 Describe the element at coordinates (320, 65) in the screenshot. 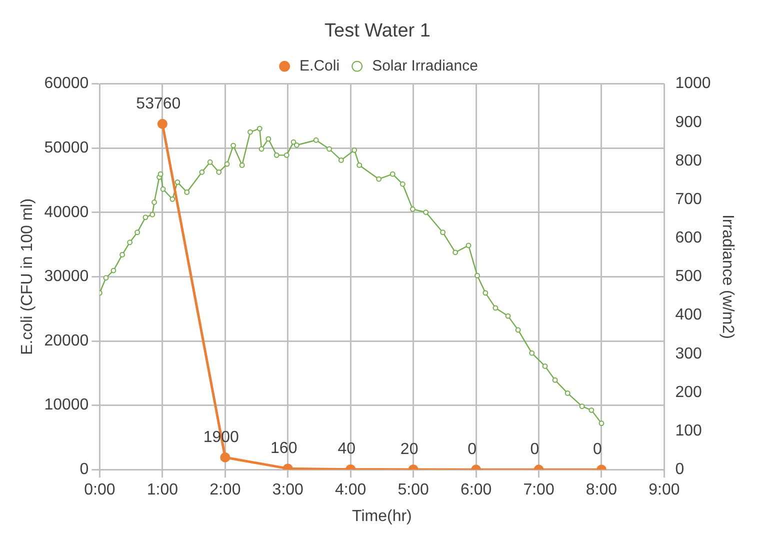

I see `legend-label: E.Coli` at that location.